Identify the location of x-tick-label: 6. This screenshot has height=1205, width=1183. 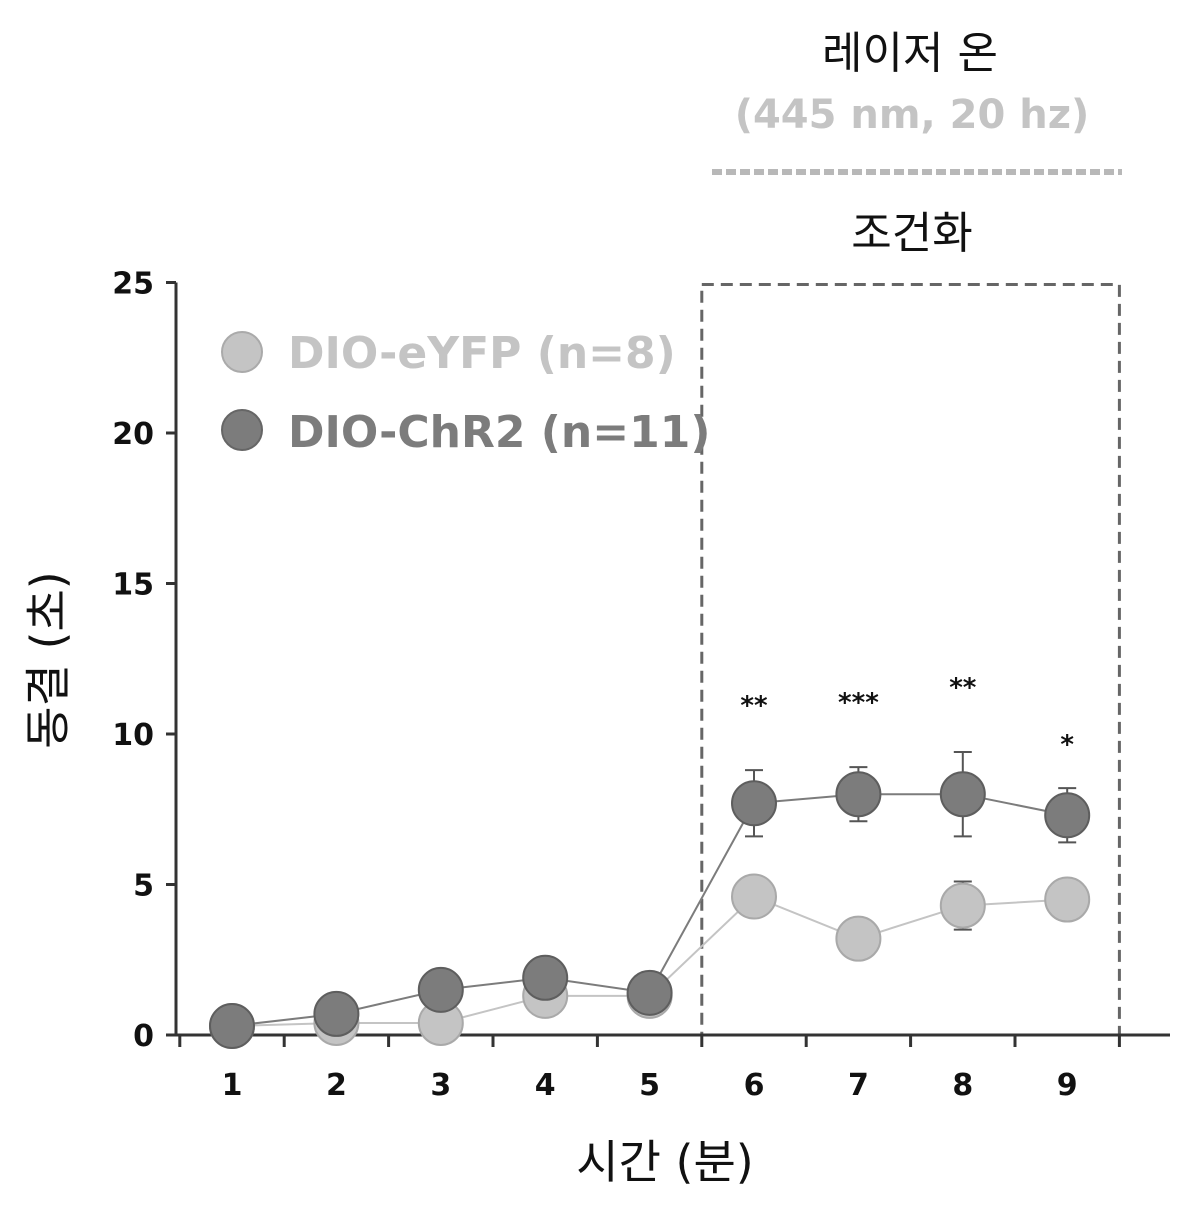
(754, 1085).